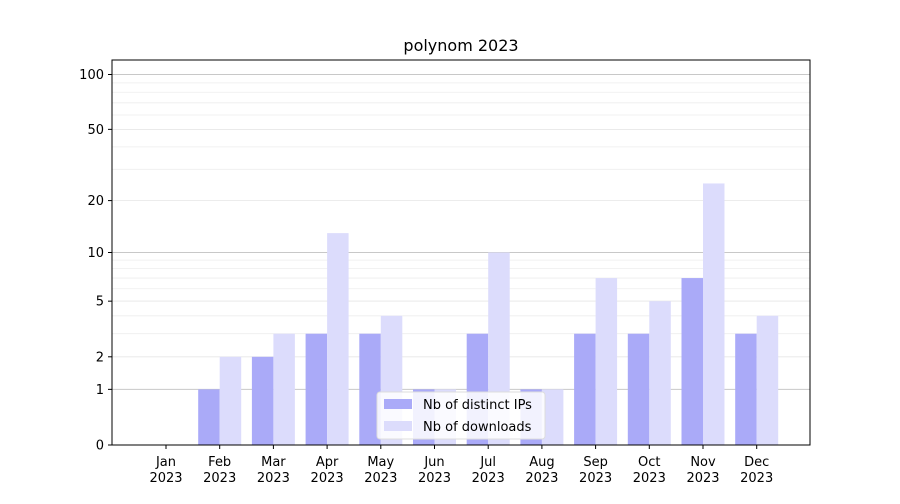 This screenshot has width=900, height=504. I want to click on legend-label: Nb of downloads, so click(477, 427).